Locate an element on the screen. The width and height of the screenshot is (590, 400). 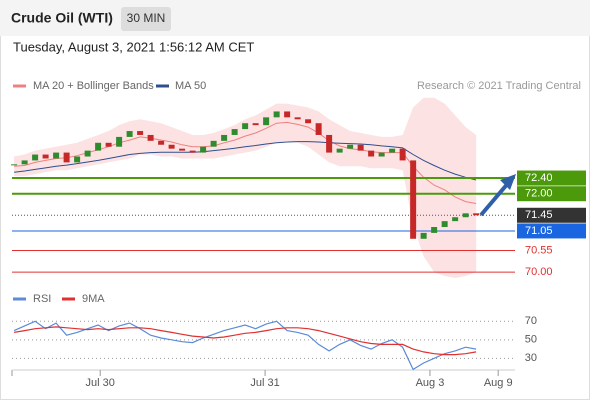
forecast-arrow is located at coordinates (495, 198).